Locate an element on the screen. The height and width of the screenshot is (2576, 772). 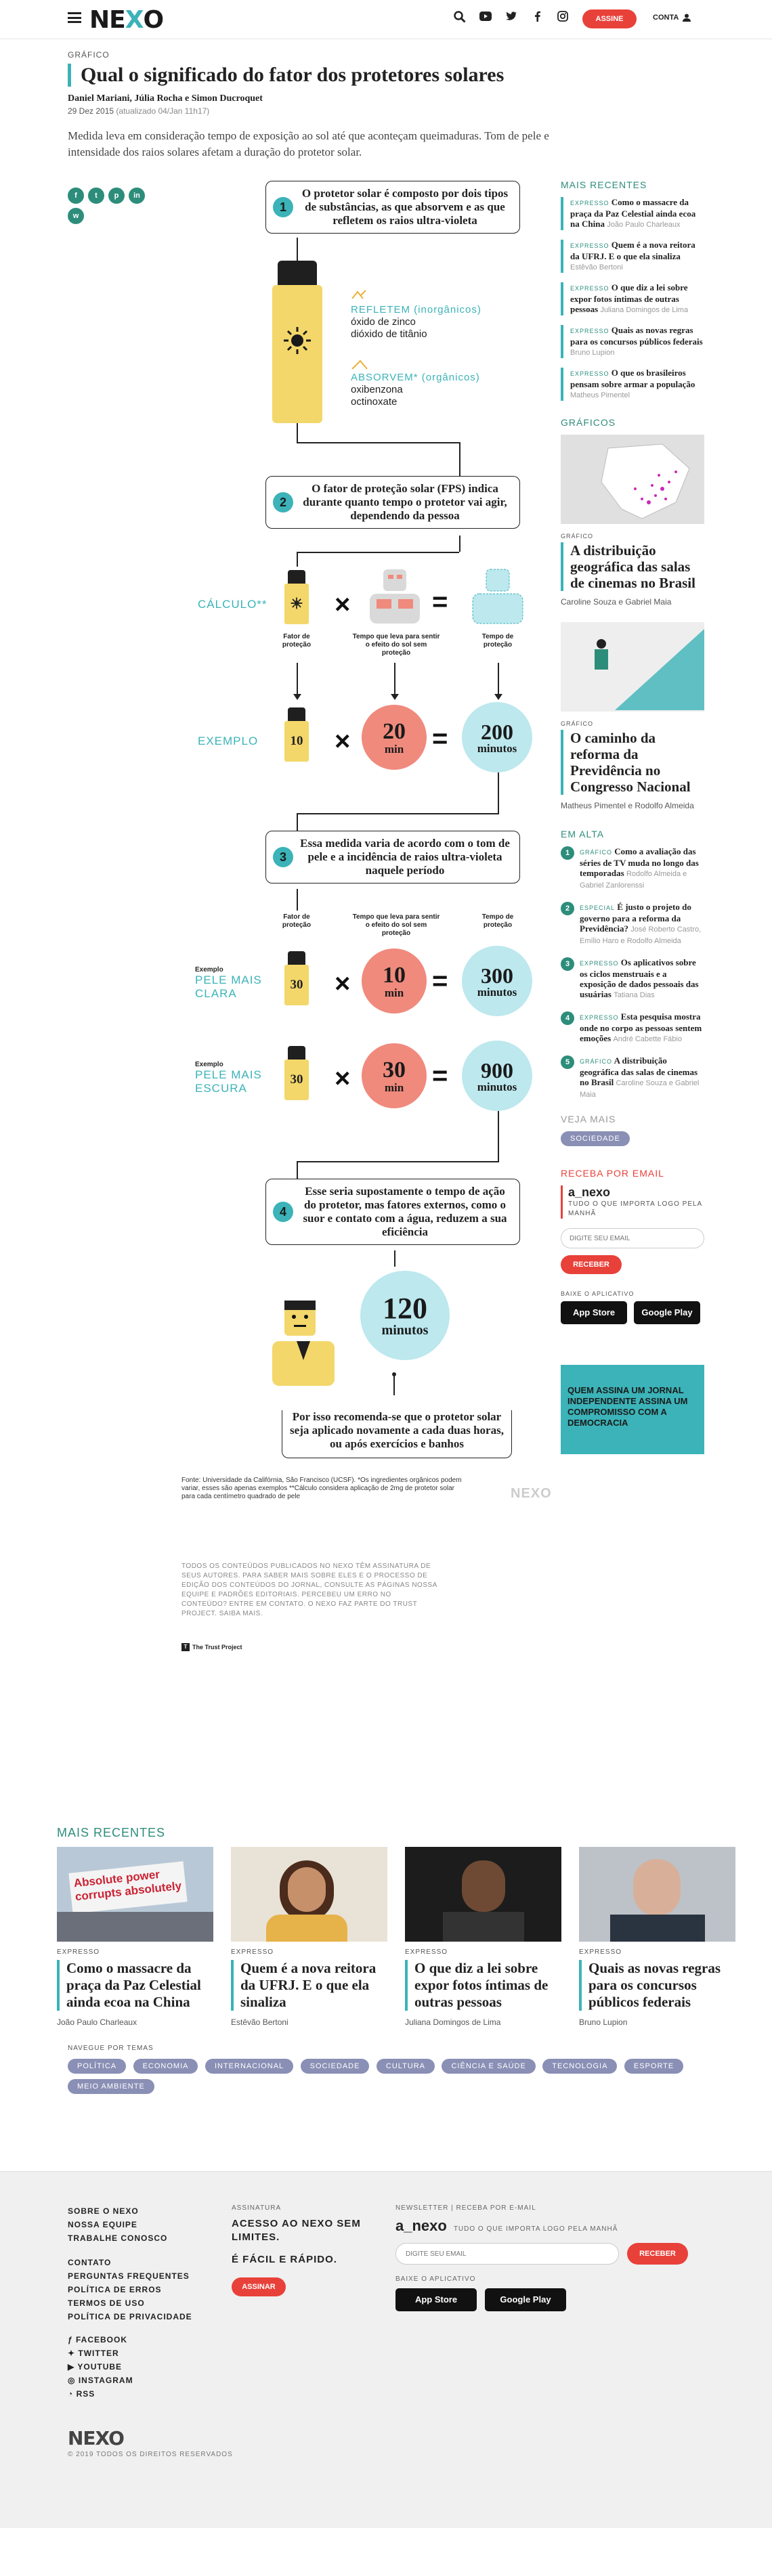
youtube-icon is located at coordinates (485, 18).